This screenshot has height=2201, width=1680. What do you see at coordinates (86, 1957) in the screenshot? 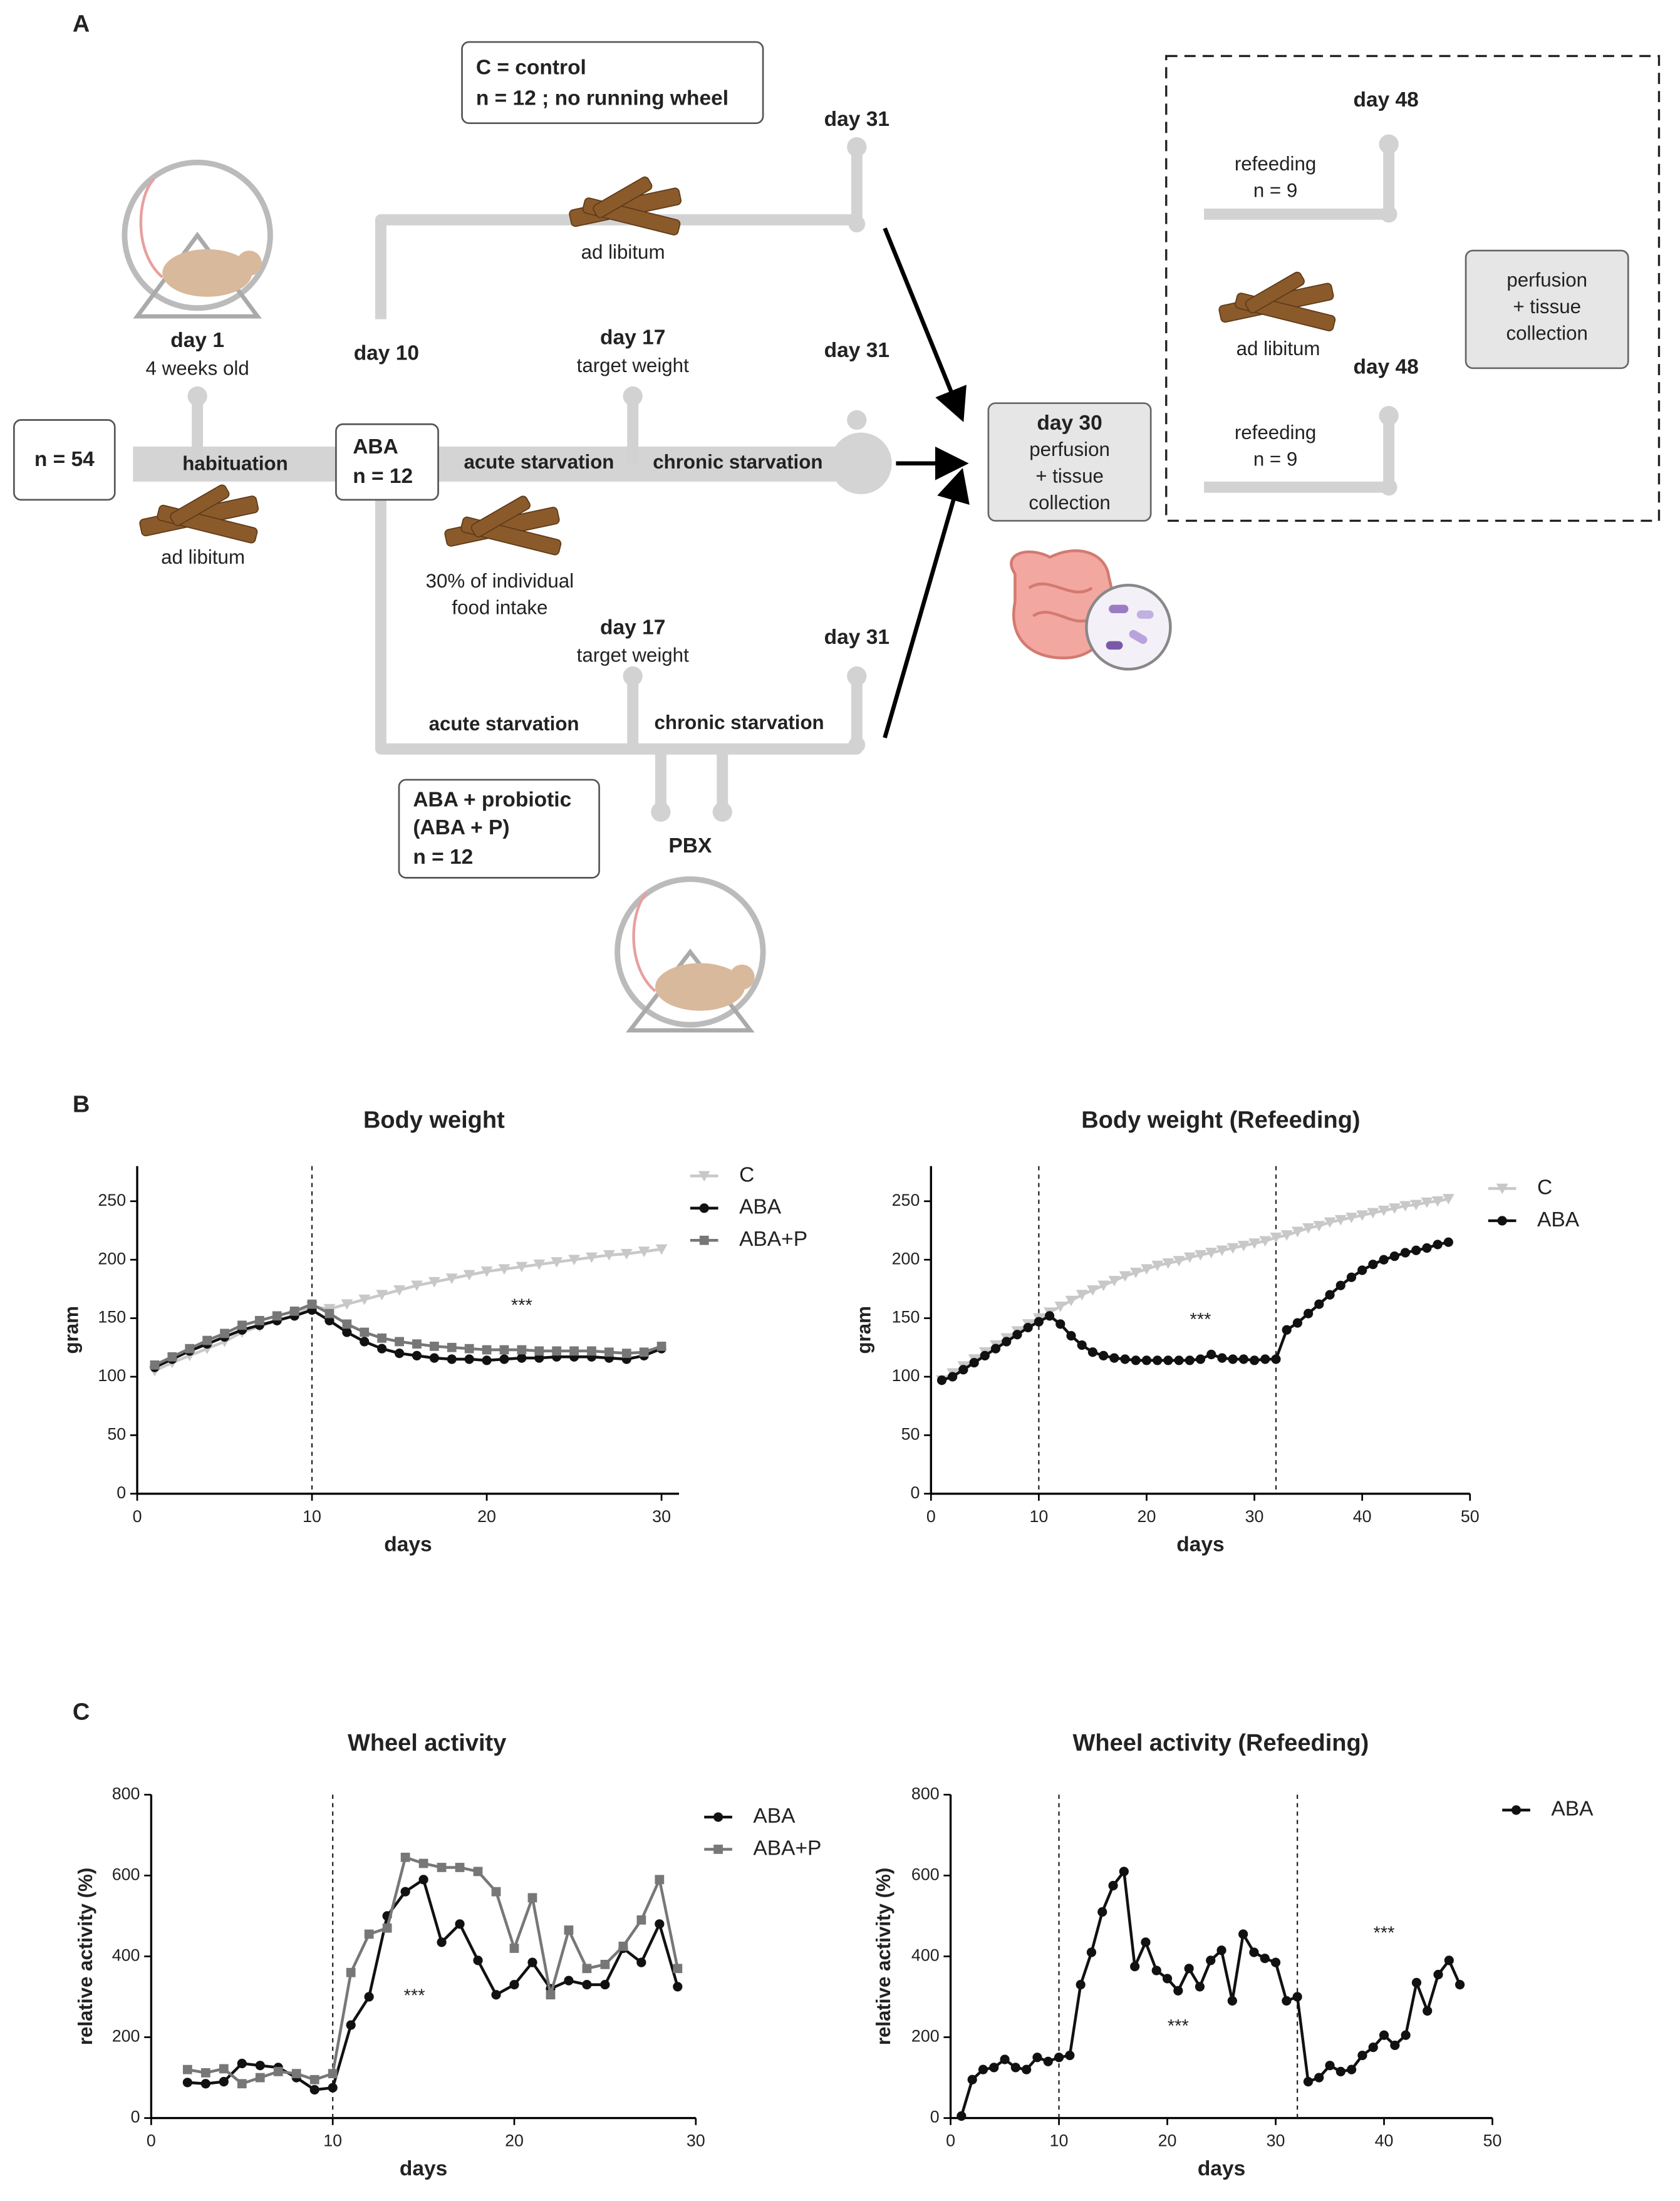
I see `y-axis-label: relative activity (%)` at bounding box center [86, 1957].